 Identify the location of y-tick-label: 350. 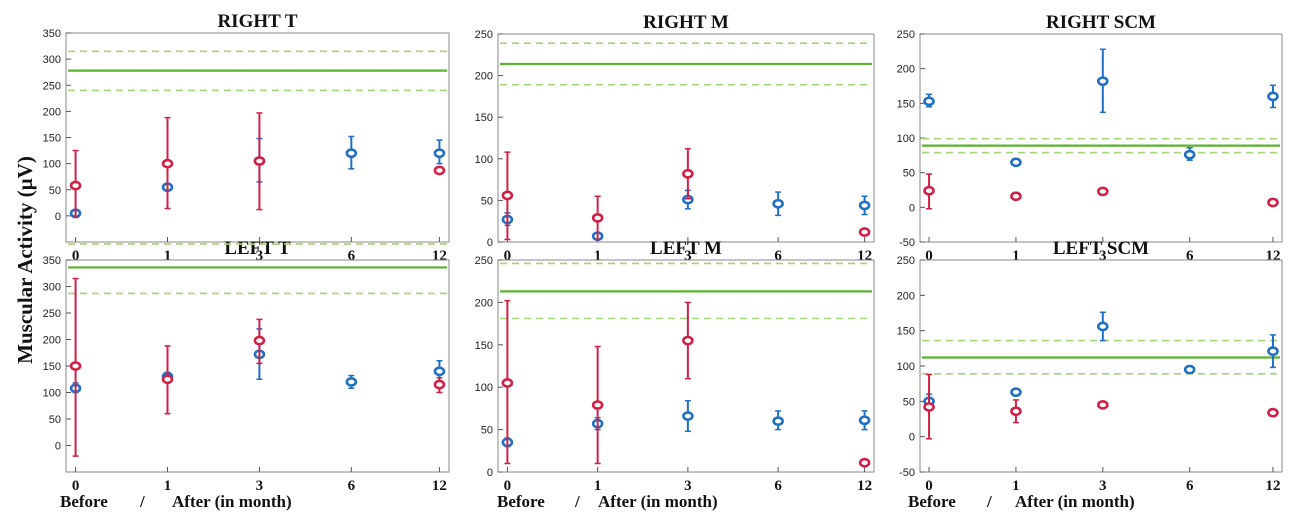
(52, 34).